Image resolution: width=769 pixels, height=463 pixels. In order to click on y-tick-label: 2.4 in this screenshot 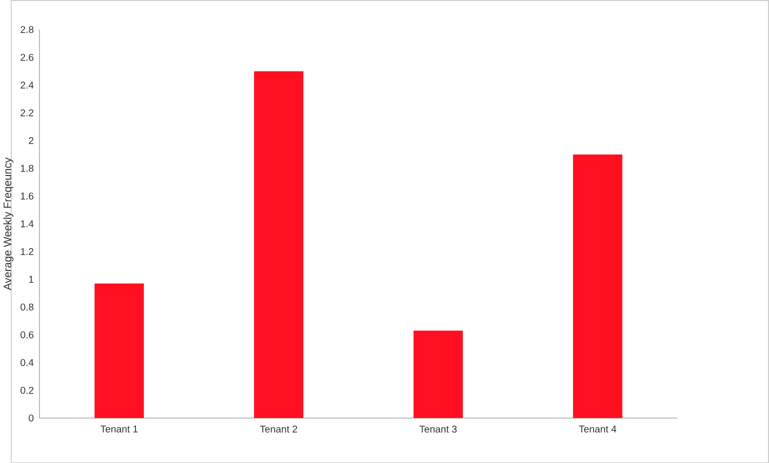, I will do `click(27, 84)`.